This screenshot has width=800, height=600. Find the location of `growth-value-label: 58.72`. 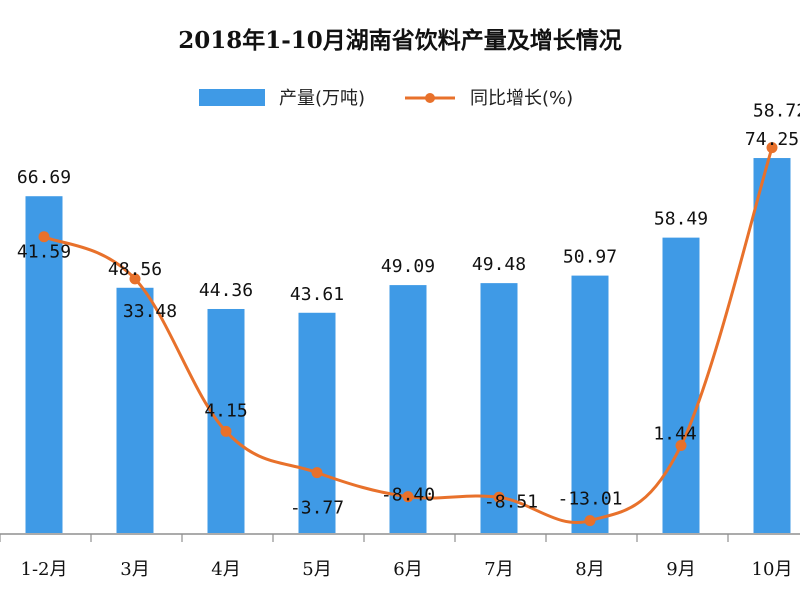

growth-value-label: 58.72 is located at coordinates (776, 111).